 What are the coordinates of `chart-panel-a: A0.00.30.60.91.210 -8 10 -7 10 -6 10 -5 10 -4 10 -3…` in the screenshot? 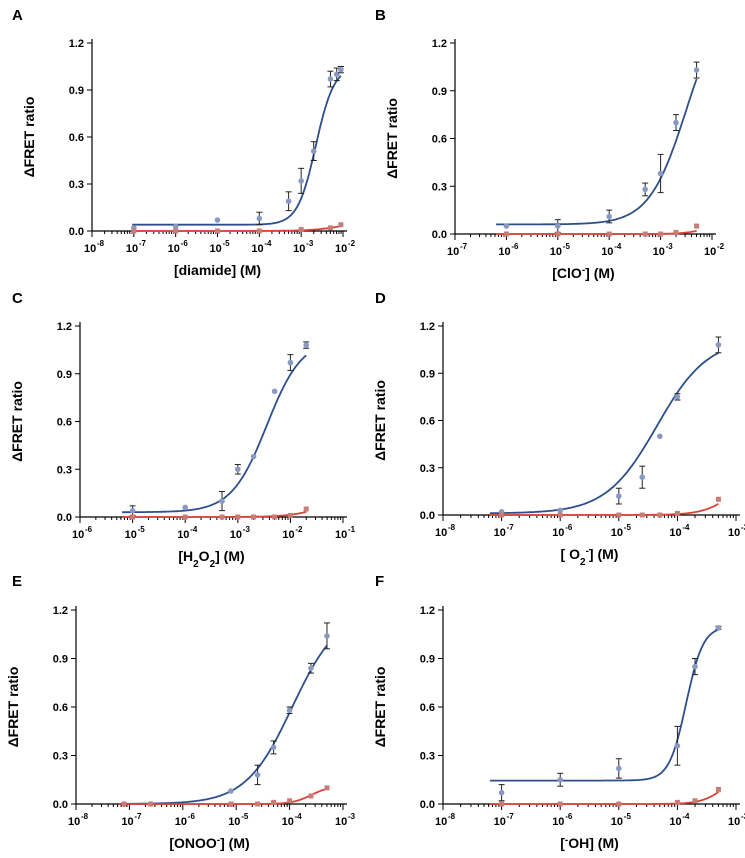 It's located at (184, 142).